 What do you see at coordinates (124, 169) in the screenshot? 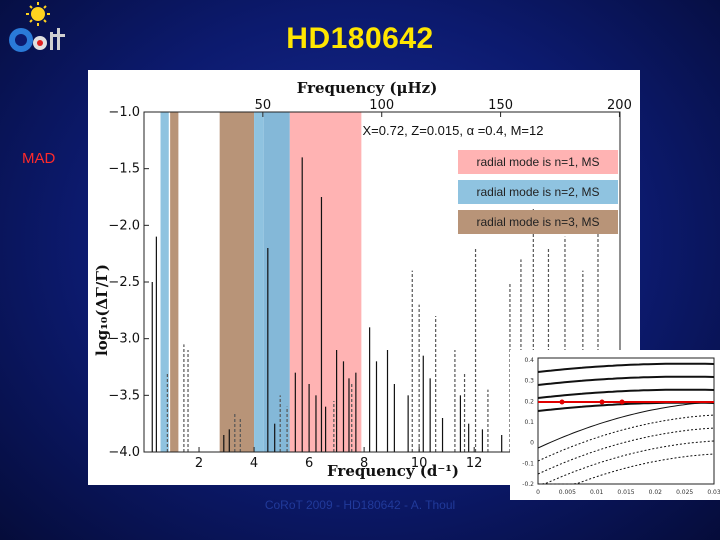
I see `y-tick-label: −1.5` at bounding box center [124, 169].